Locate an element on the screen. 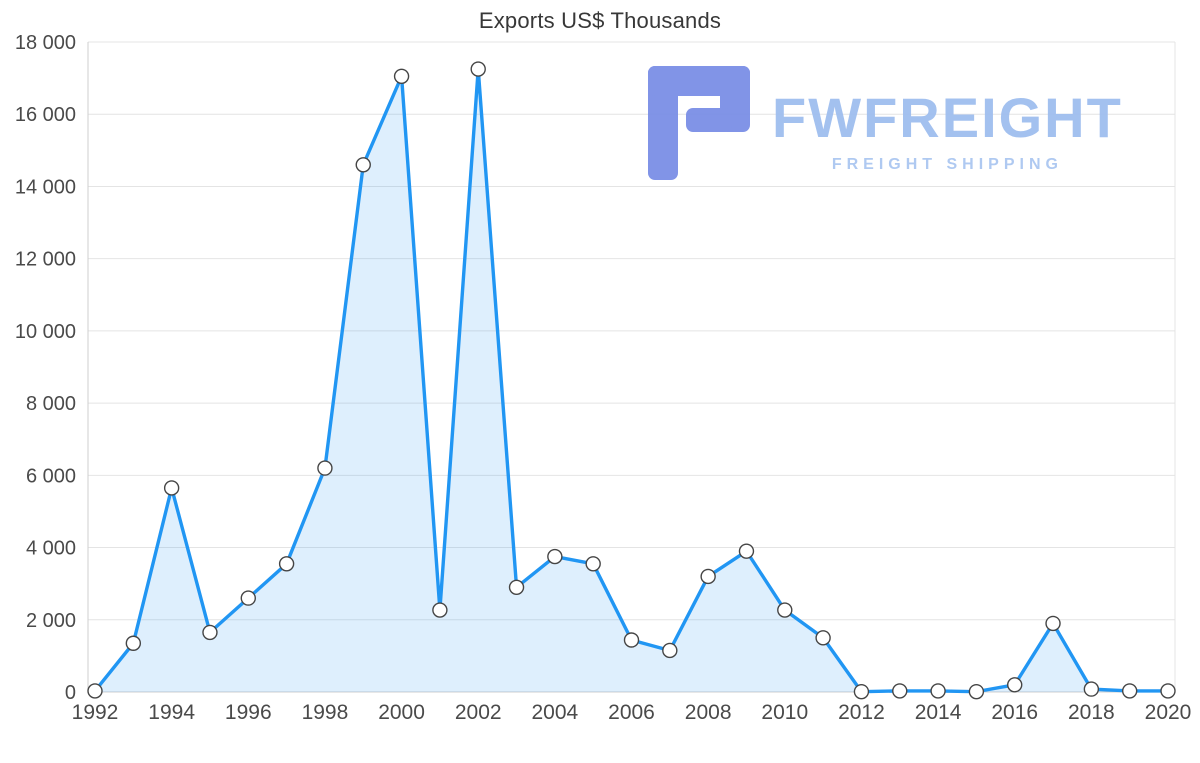 The height and width of the screenshot is (763, 1200). x-axis-label: 1992 is located at coordinates (95, 712).